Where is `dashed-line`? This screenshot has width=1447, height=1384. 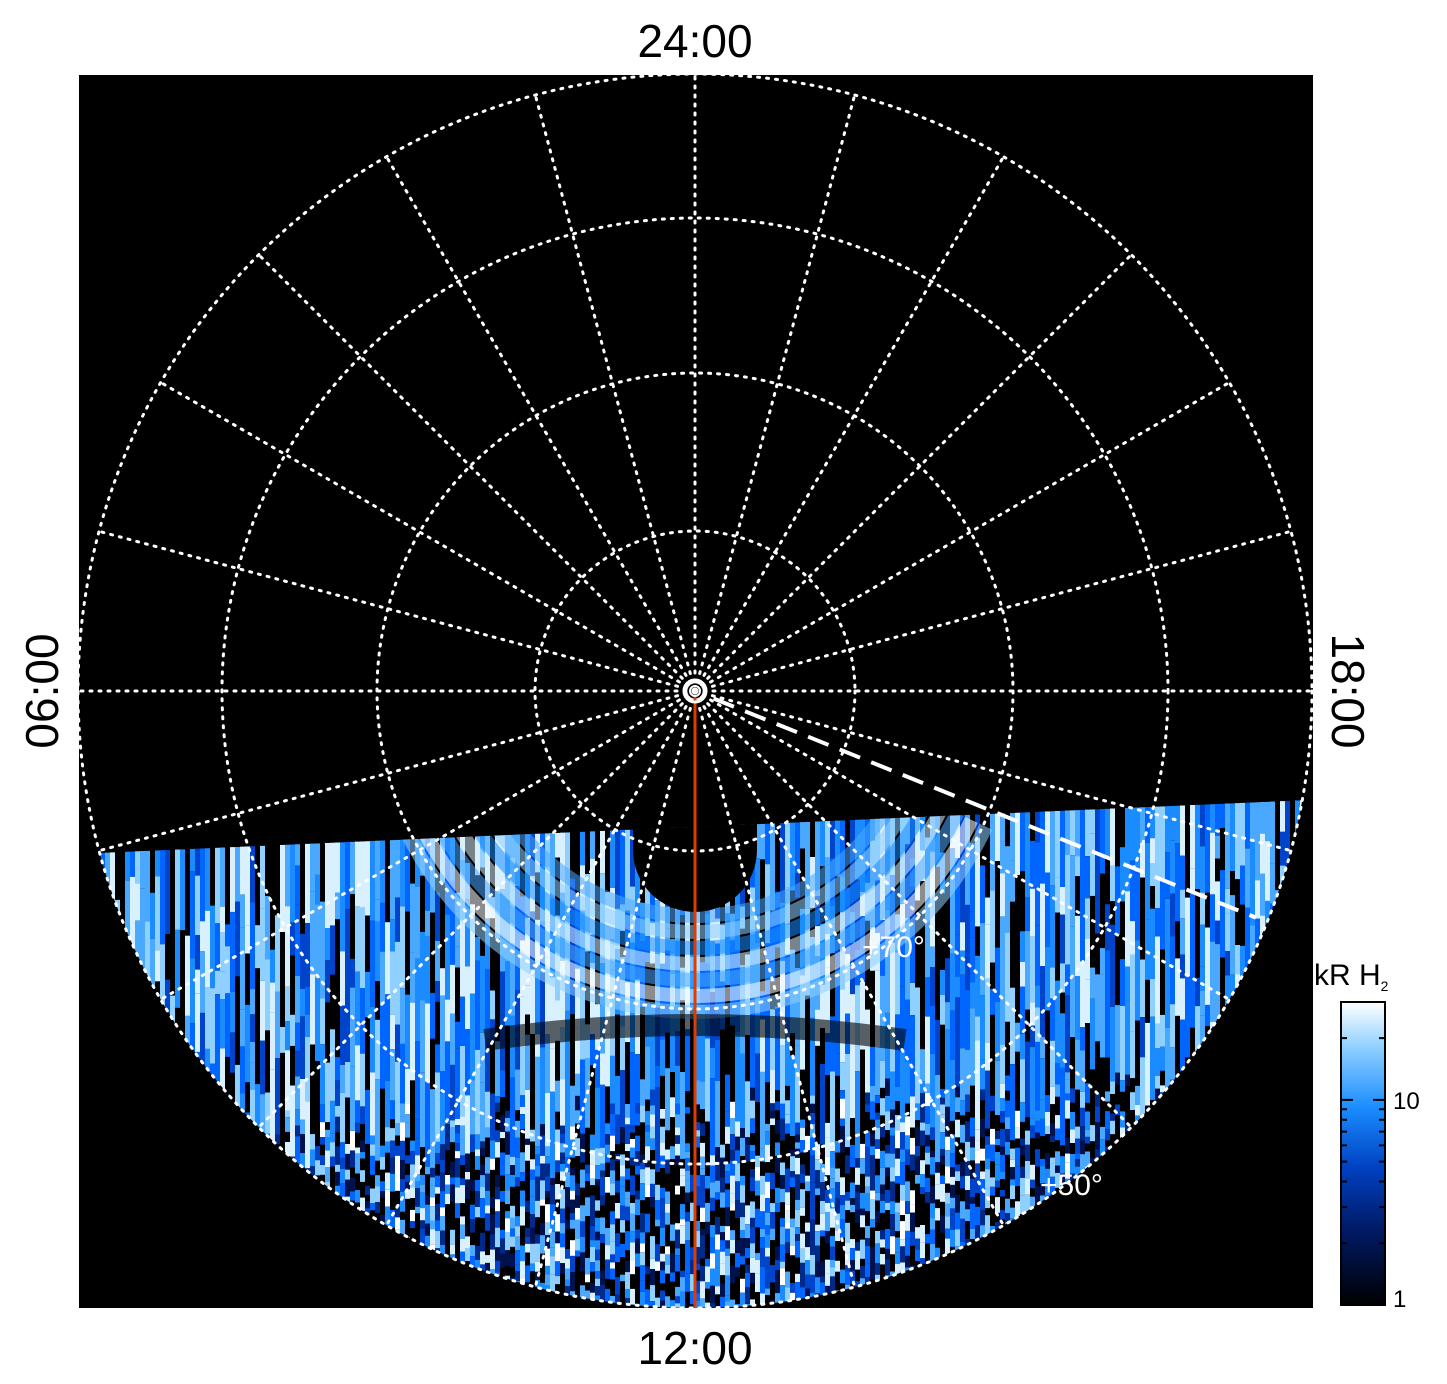 dashed-line is located at coordinates (984, 808).